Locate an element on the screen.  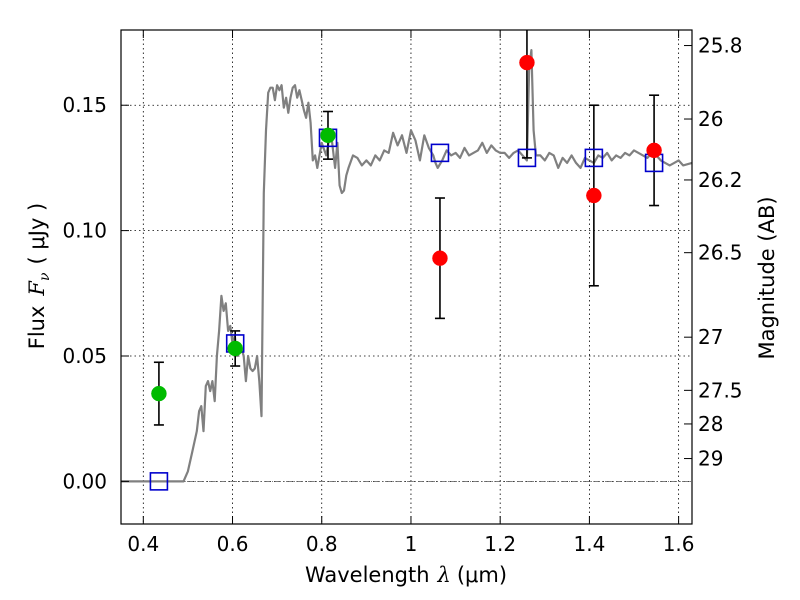
x-tick-label: 1 is located at coordinates (411, 544).